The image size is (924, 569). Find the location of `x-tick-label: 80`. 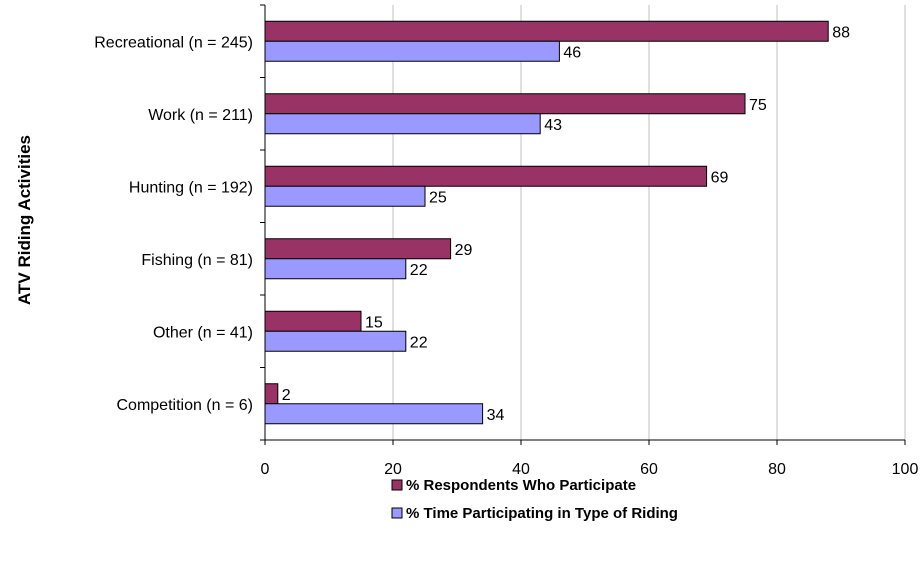

x-tick-label: 80 is located at coordinates (777, 469).